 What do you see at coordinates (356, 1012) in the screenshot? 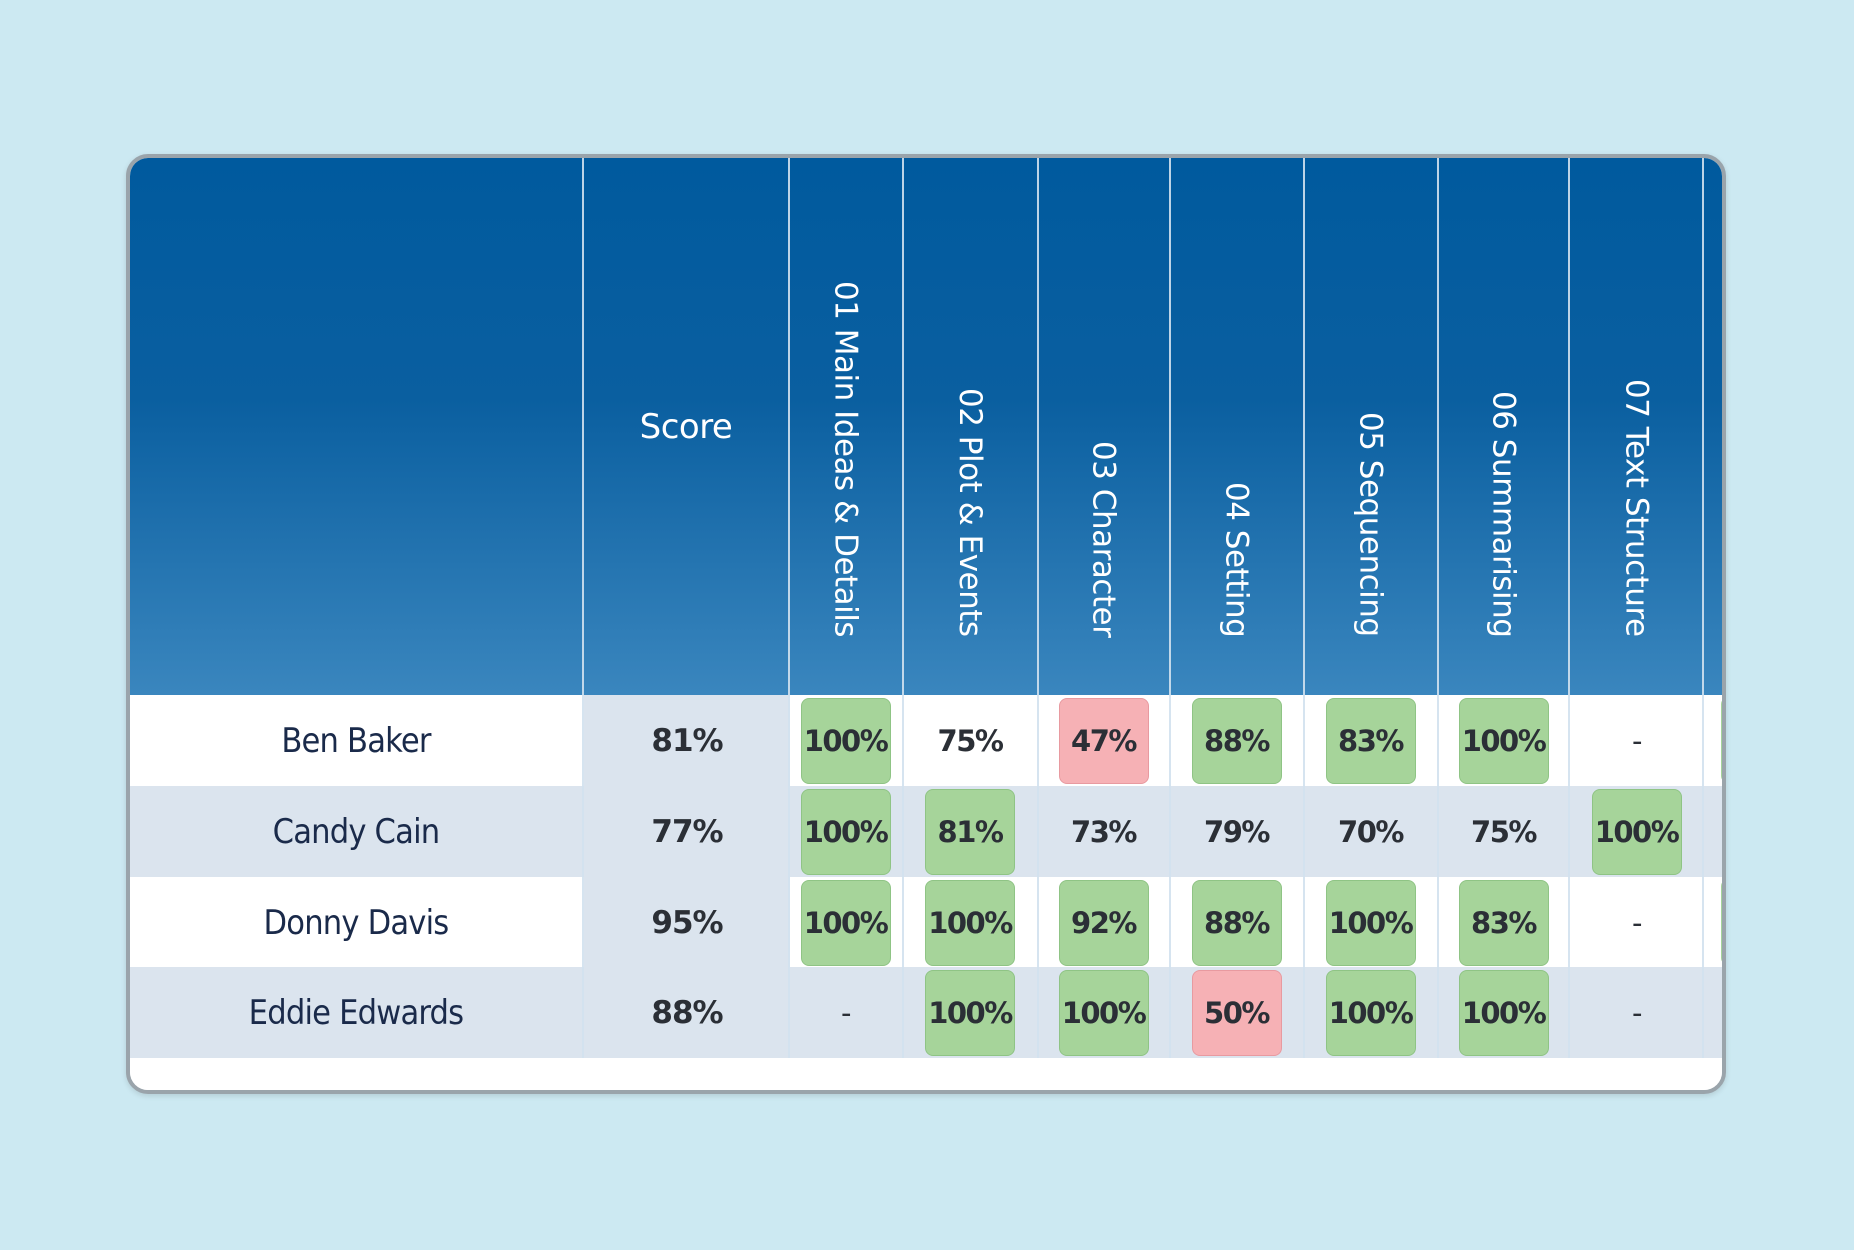
I see `student-name: Eddie Edwards` at bounding box center [356, 1012].